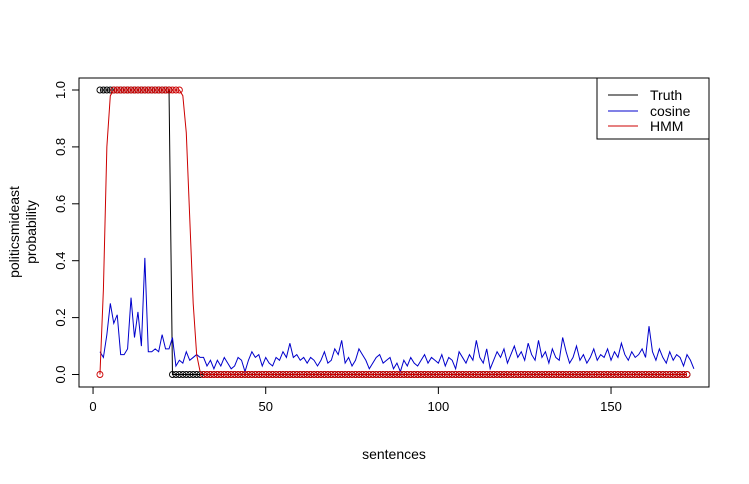  I want to click on y-axis-title-line-1: politicsmideast, so click(14, 232).